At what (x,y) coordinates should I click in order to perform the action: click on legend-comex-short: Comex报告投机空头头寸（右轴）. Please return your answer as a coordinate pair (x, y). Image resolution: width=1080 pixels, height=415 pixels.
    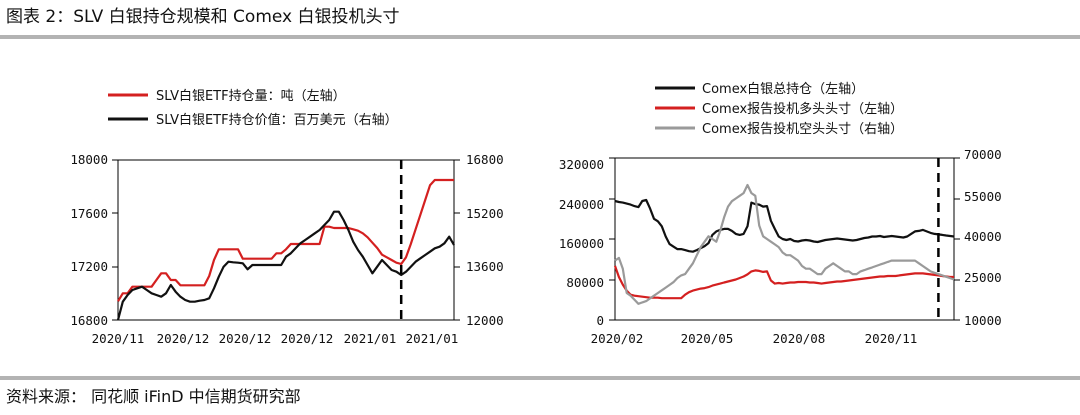
    Looking at the image, I should click on (802, 129).